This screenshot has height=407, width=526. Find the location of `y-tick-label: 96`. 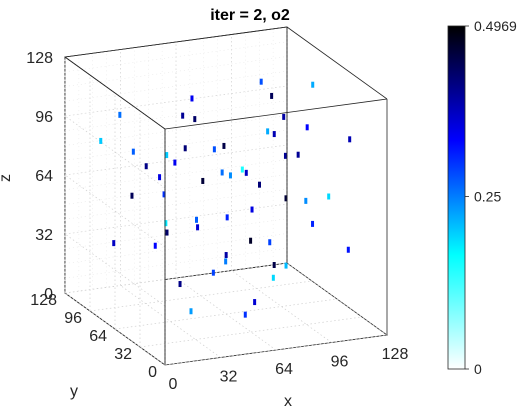

y-tick-label: 96 is located at coordinates (73, 318).